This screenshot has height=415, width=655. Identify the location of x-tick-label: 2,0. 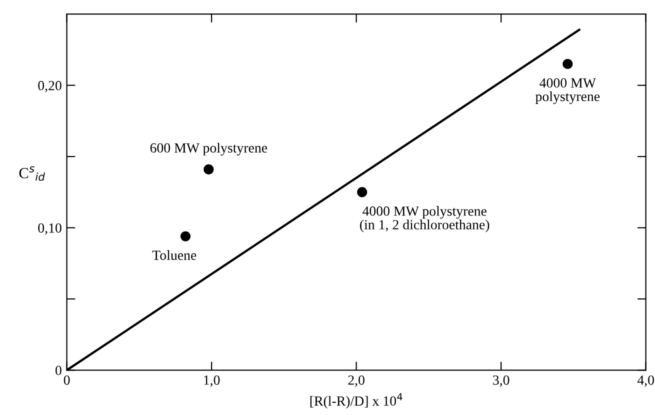
(356, 381).